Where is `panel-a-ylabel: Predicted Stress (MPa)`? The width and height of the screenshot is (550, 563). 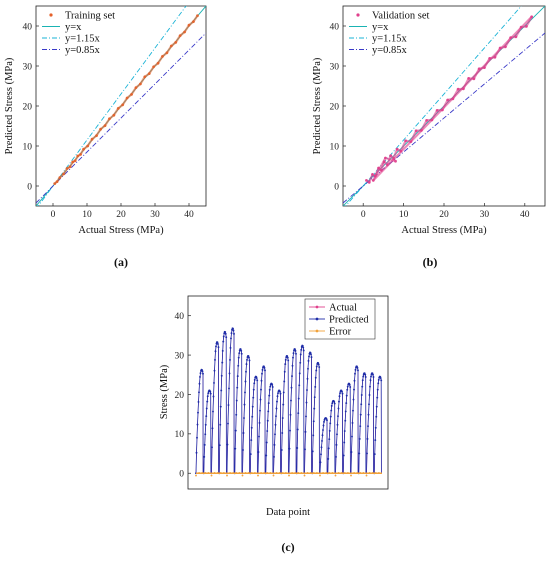 panel-a-ylabel: Predicted Stress (MPa) is located at coordinates (9, 105).